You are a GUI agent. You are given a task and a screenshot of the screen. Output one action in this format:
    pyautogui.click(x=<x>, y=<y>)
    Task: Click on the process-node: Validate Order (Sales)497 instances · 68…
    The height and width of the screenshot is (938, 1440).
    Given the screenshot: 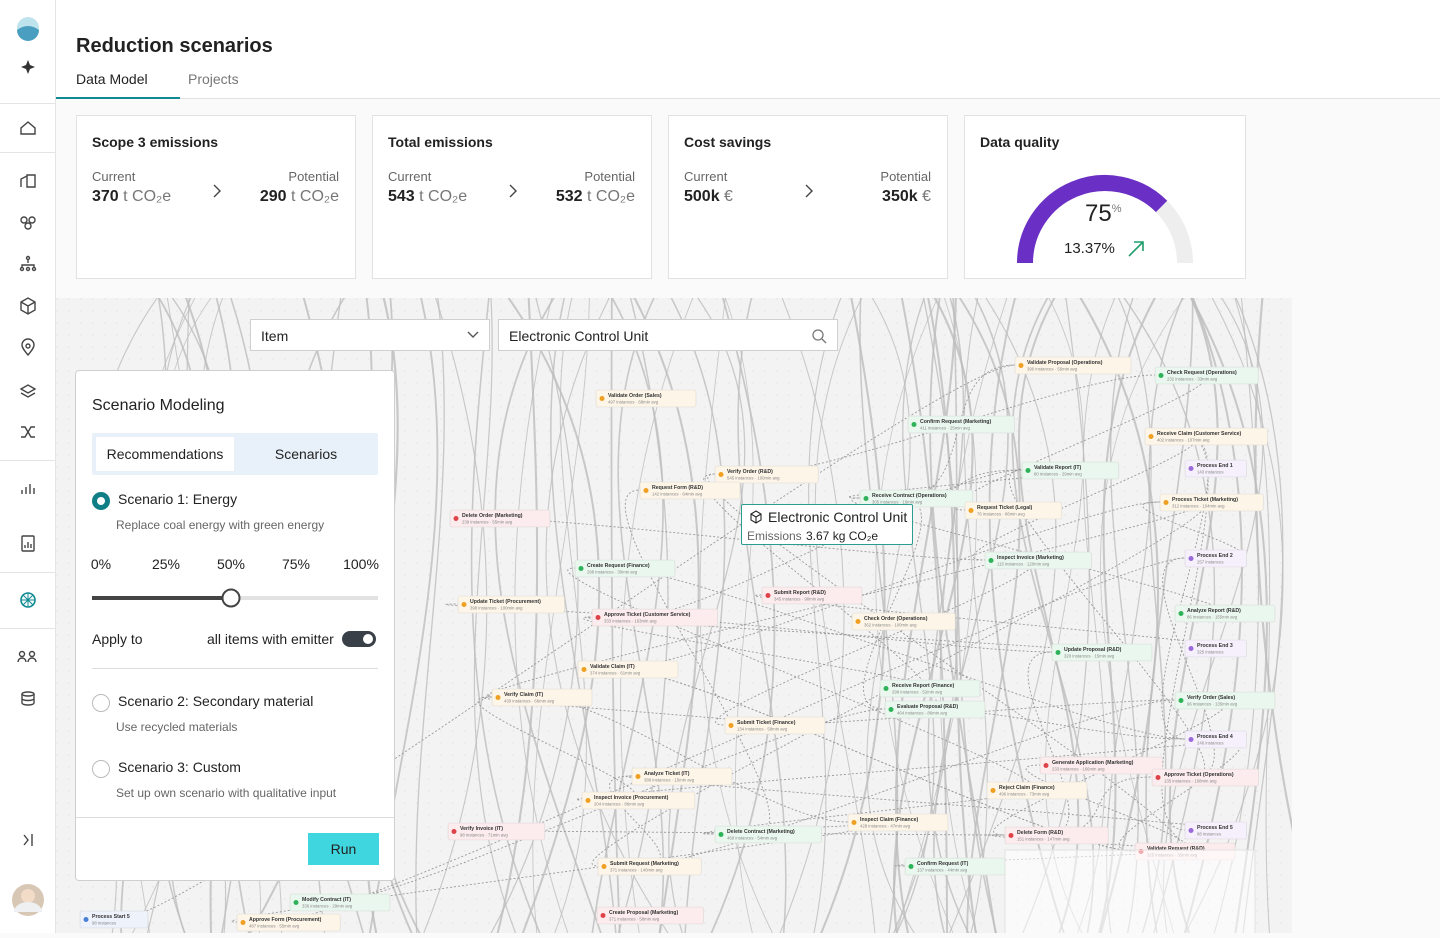 What is the action you would take?
    pyautogui.click(x=646, y=398)
    